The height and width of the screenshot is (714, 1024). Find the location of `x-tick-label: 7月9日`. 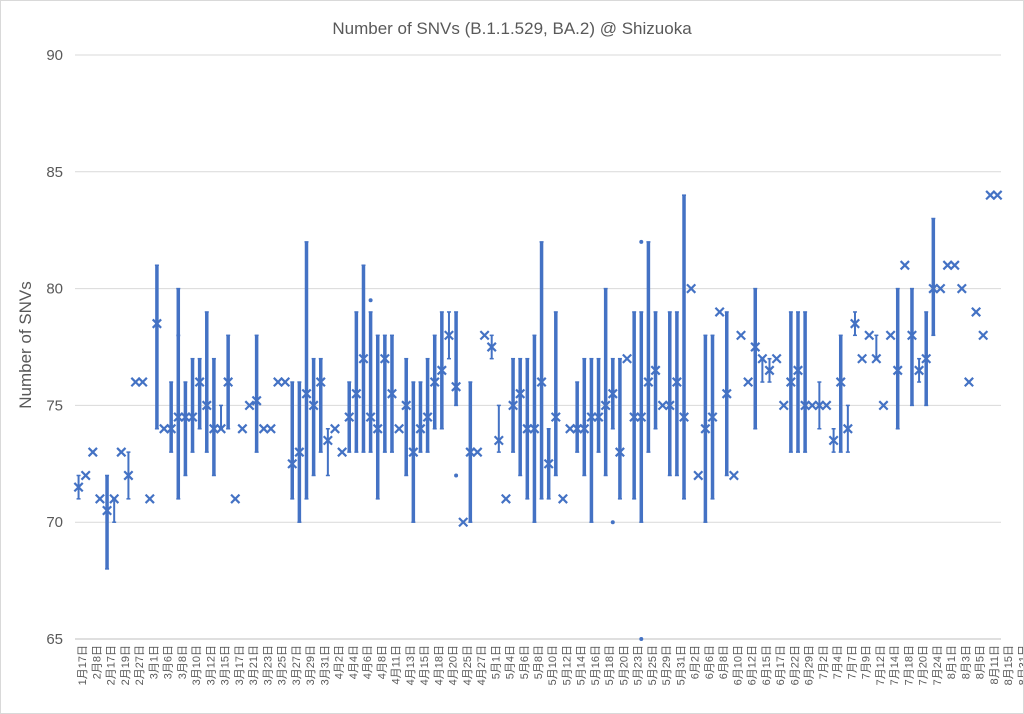

x-tick-label: 7月9日 is located at coordinates (867, 662).